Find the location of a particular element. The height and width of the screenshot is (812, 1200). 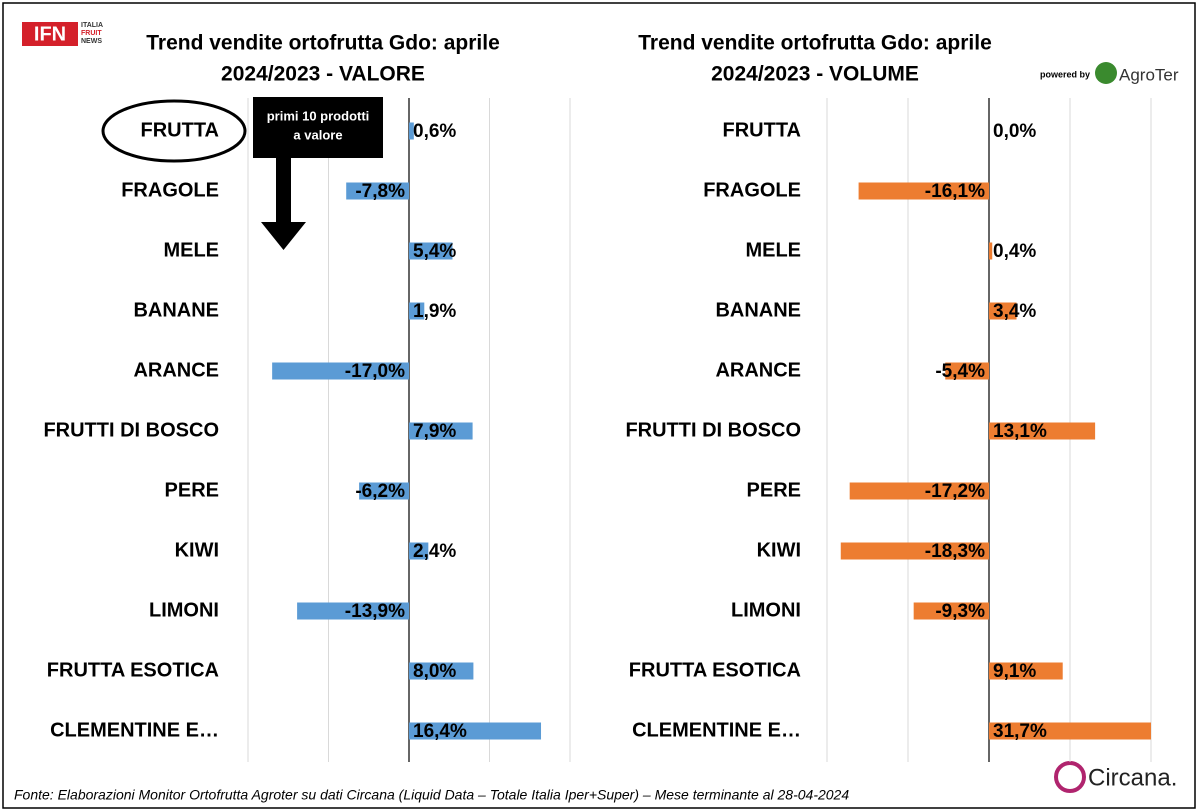

value-label: -6,2% is located at coordinates (380, 491).